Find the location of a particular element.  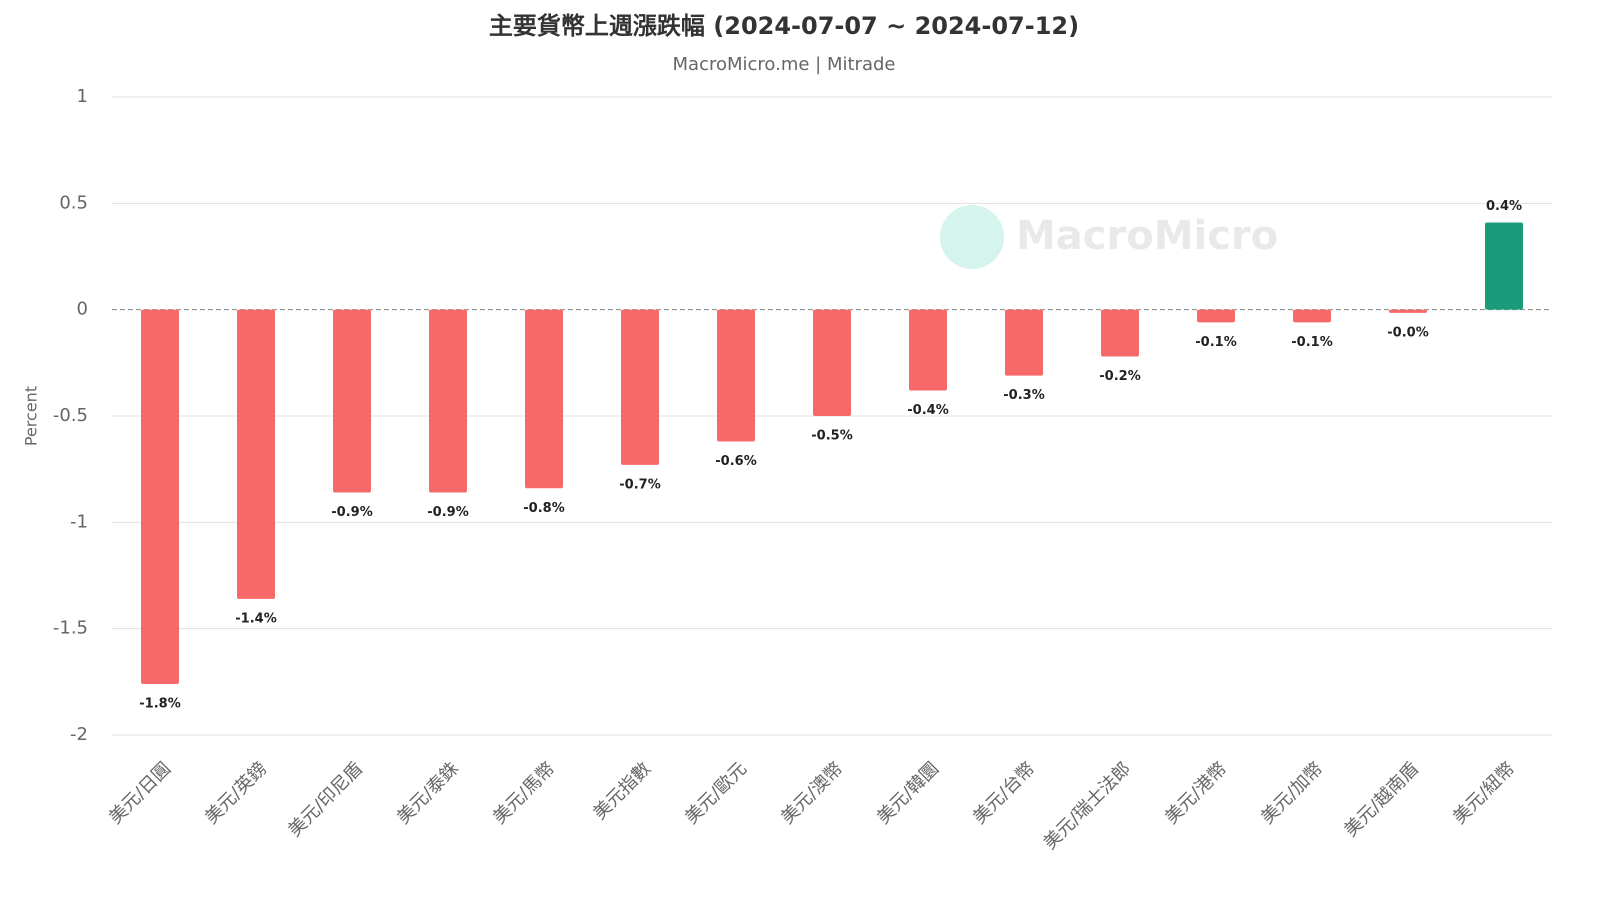

data-label: -0.3% is located at coordinates (1023, 395).